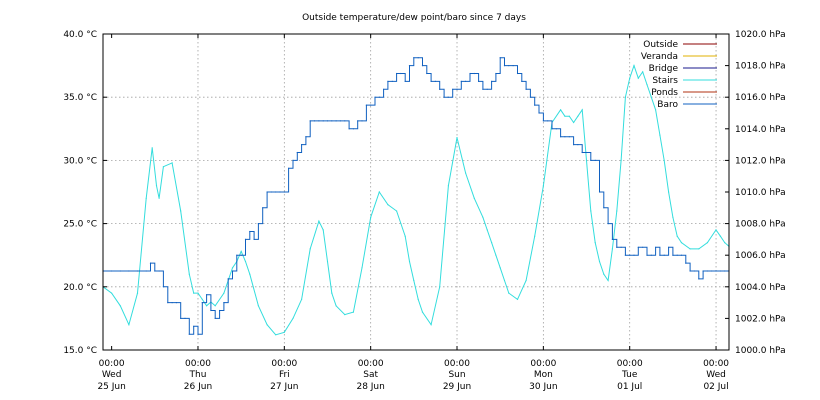 The width and height of the screenshot is (820, 400). Describe the element at coordinates (760, 193) in the screenshot. I see `y-right-tick-label: 1010.0 hPa` at that location.